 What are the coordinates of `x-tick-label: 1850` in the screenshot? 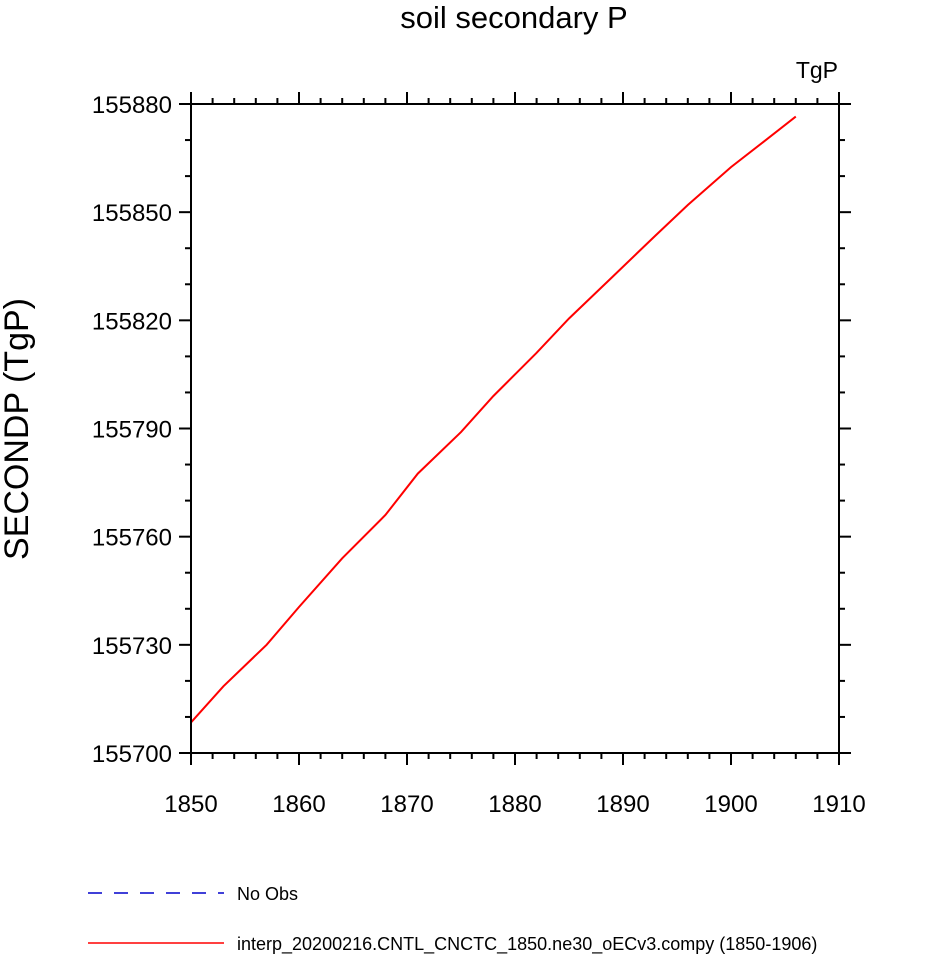 It's located at (190, 804).